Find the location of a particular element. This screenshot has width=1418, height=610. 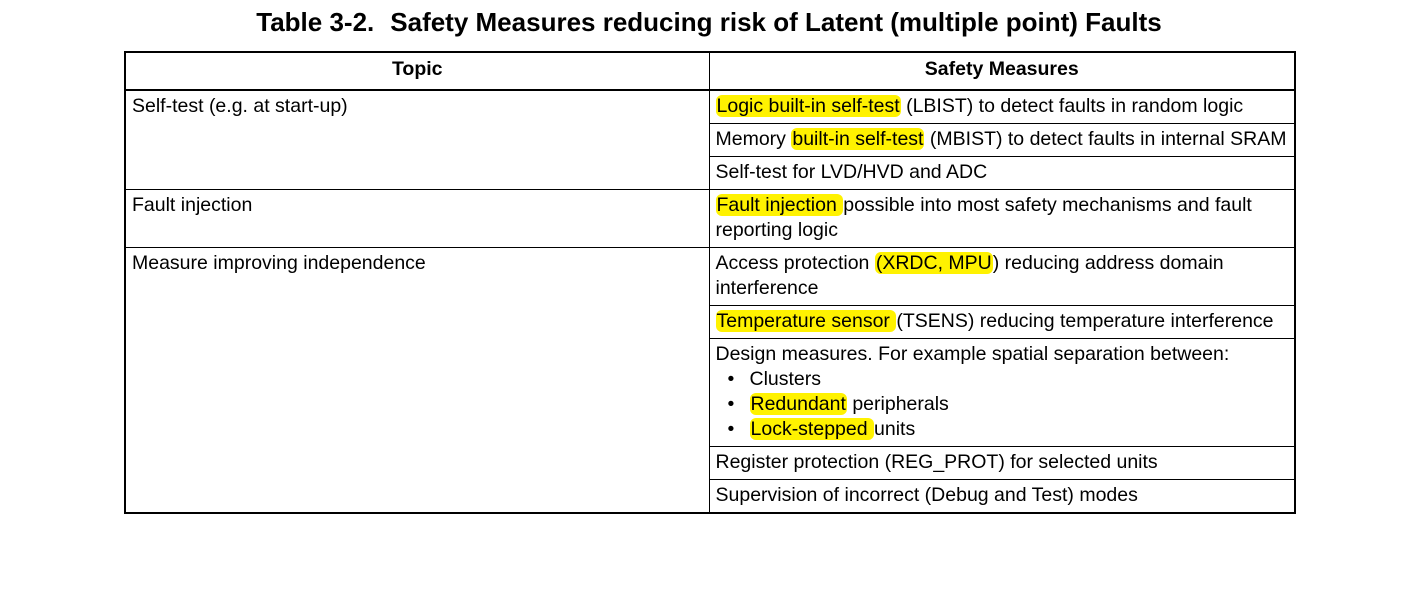

highlighted-text: (XRDC, MPU is located at coordinates (933, 263).